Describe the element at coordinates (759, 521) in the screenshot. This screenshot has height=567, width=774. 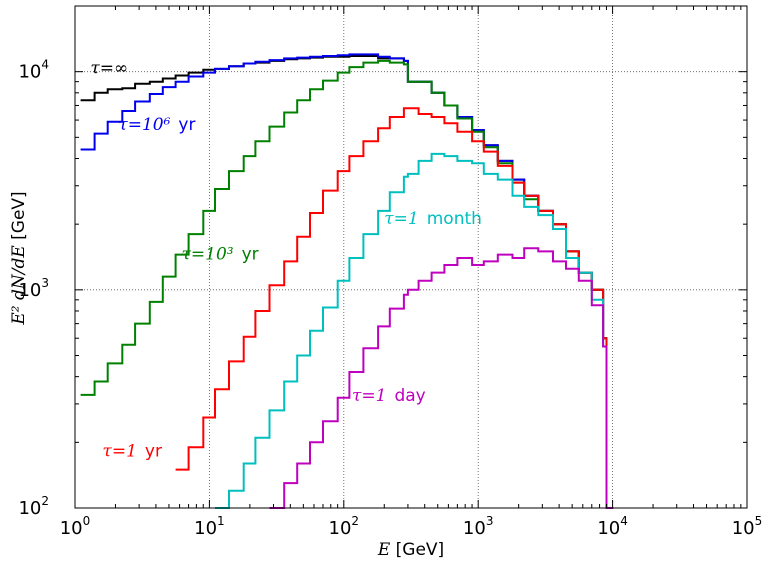
I see `x-tick-exponent: 5` at that location.